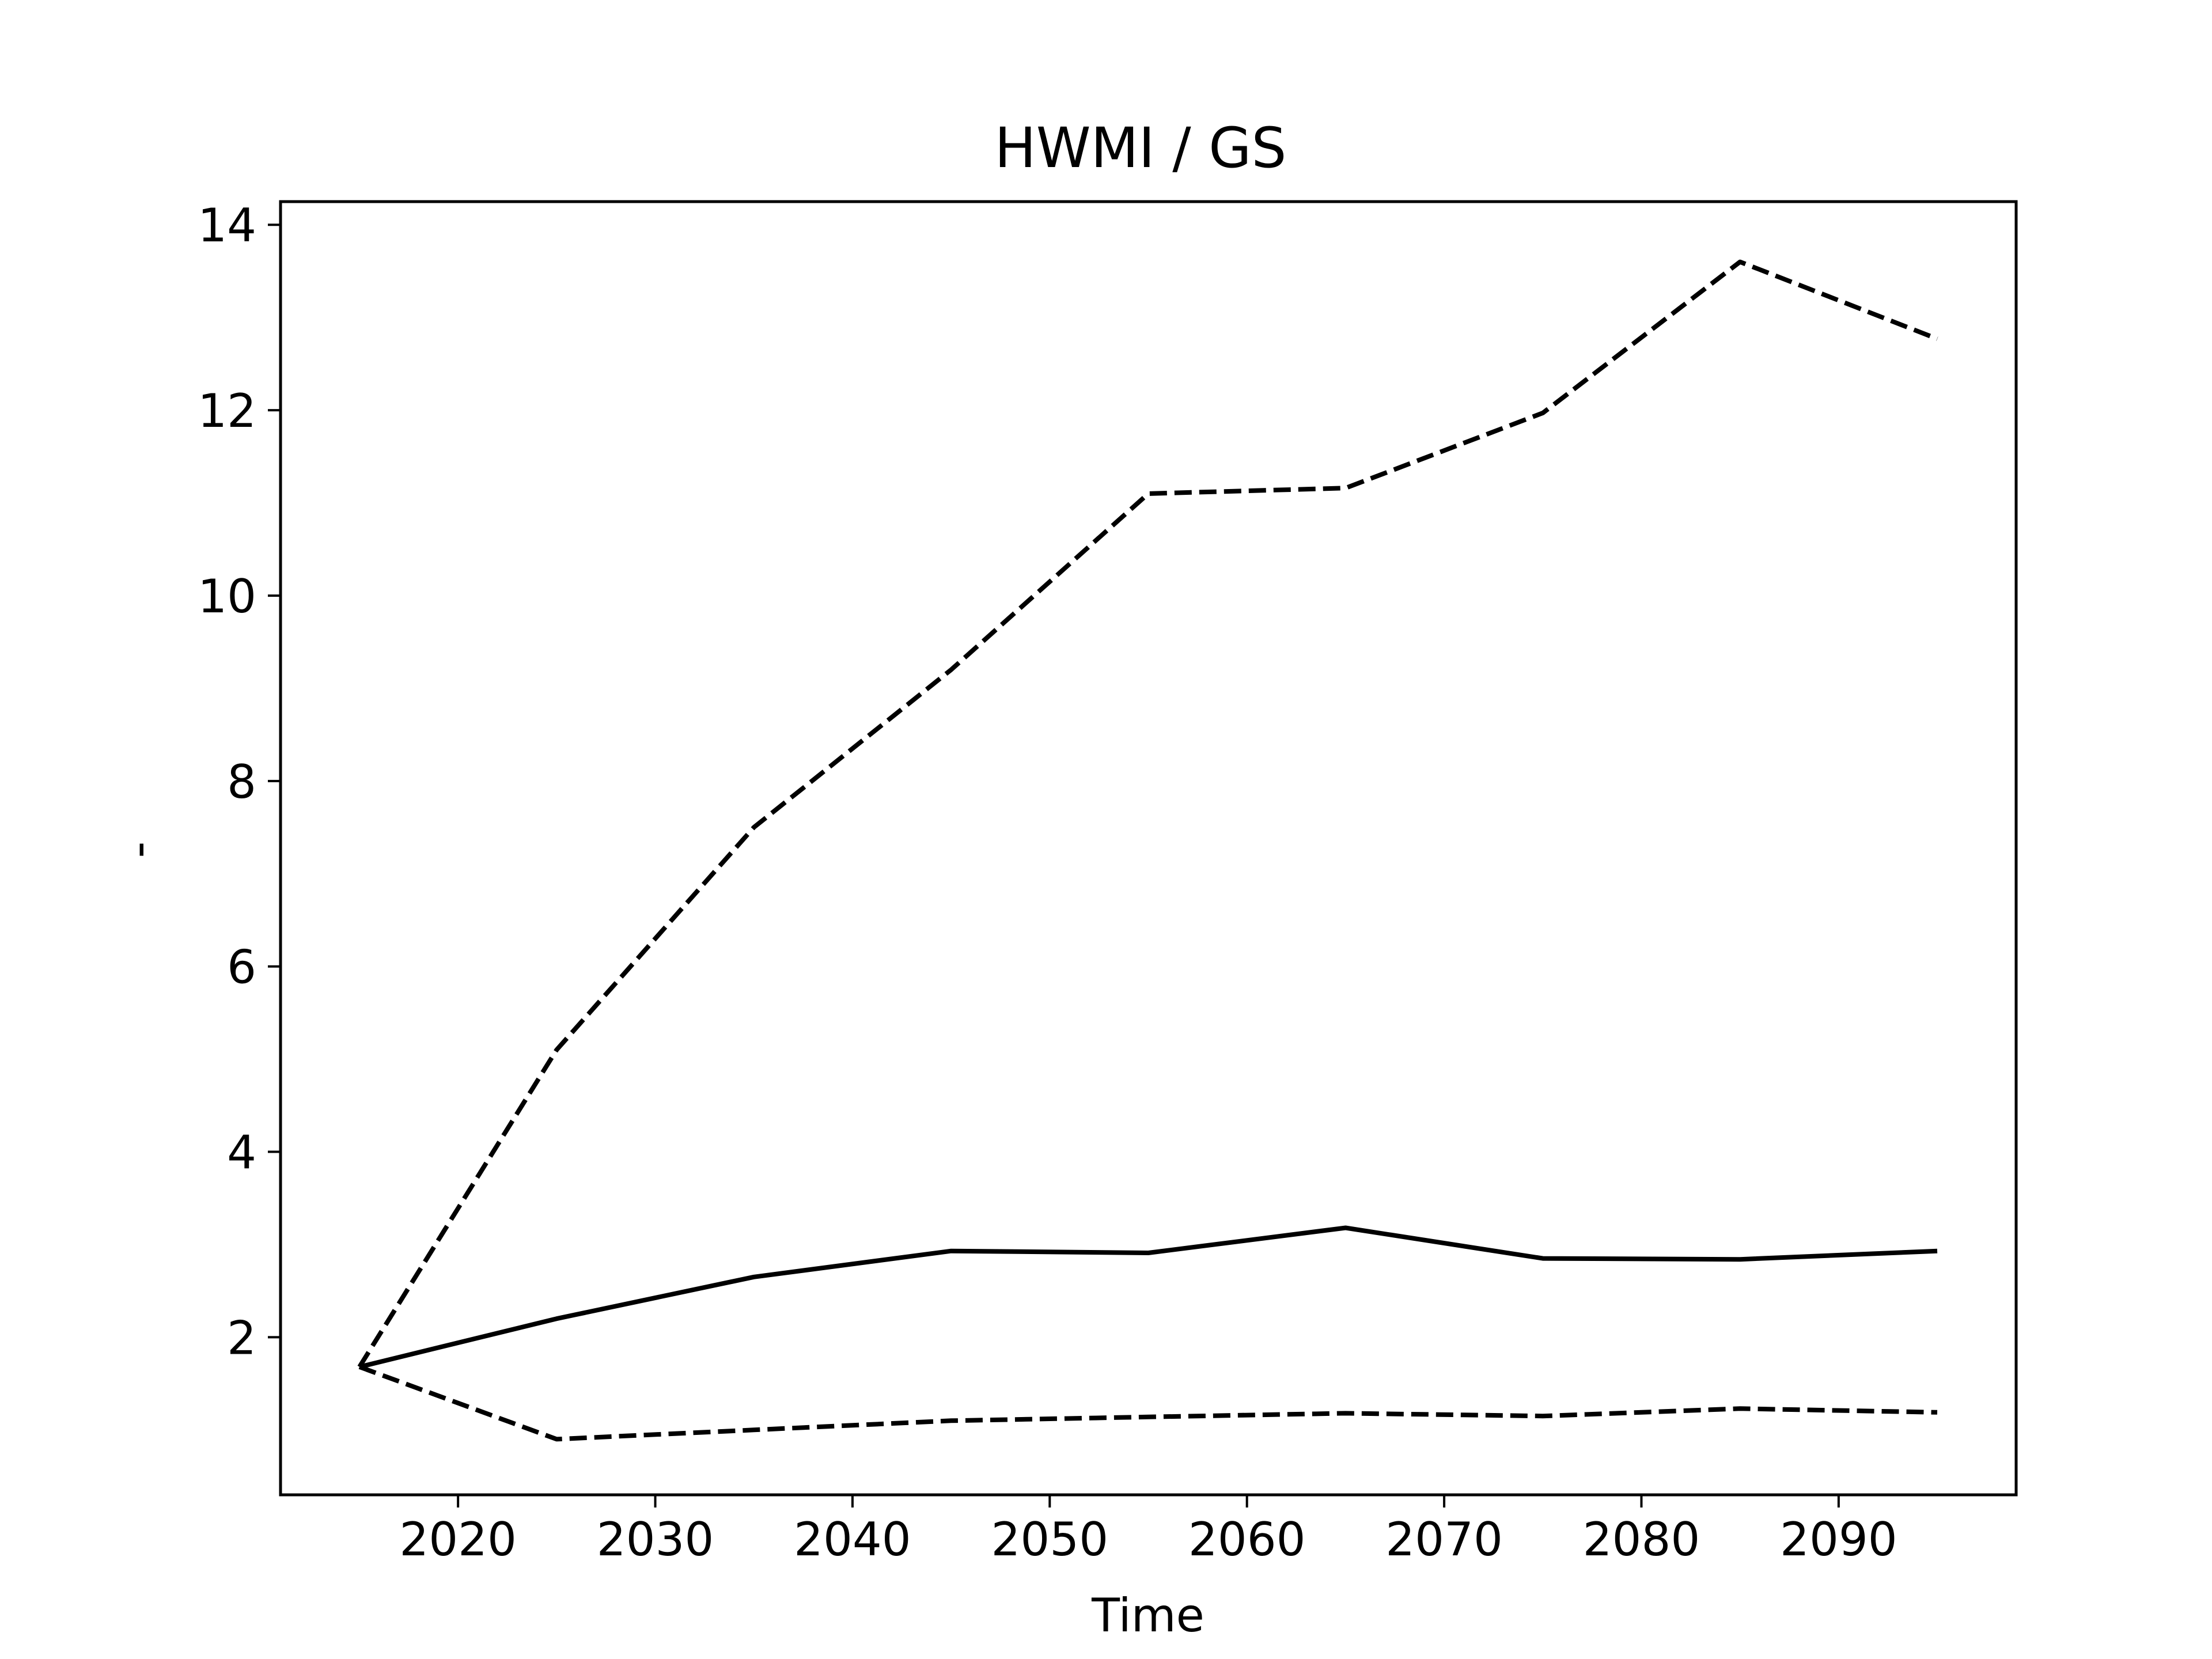 The height and width of the screenshot is (1659, 2212). What do you see at coordinates (241, 1338) in the screenshot?
I see `y-tick-label: 2` at bounding box center [241, 1338].